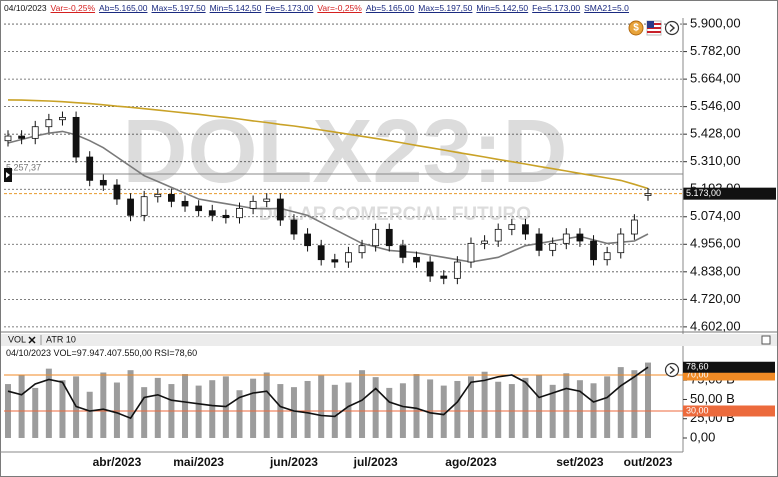 The width and height of the screenshot is (778, 477). What do you see at coordinates (766, 340) in the screenshot?
I see `panel-maximize` at bounding box center [766, 340].